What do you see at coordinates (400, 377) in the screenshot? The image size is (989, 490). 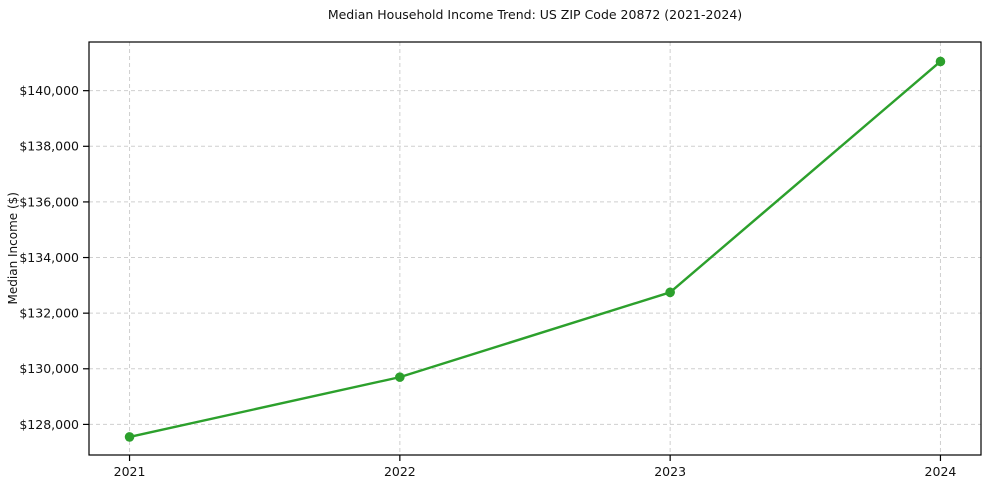 I see `data-point-2022` at bounding box center [400, 377].